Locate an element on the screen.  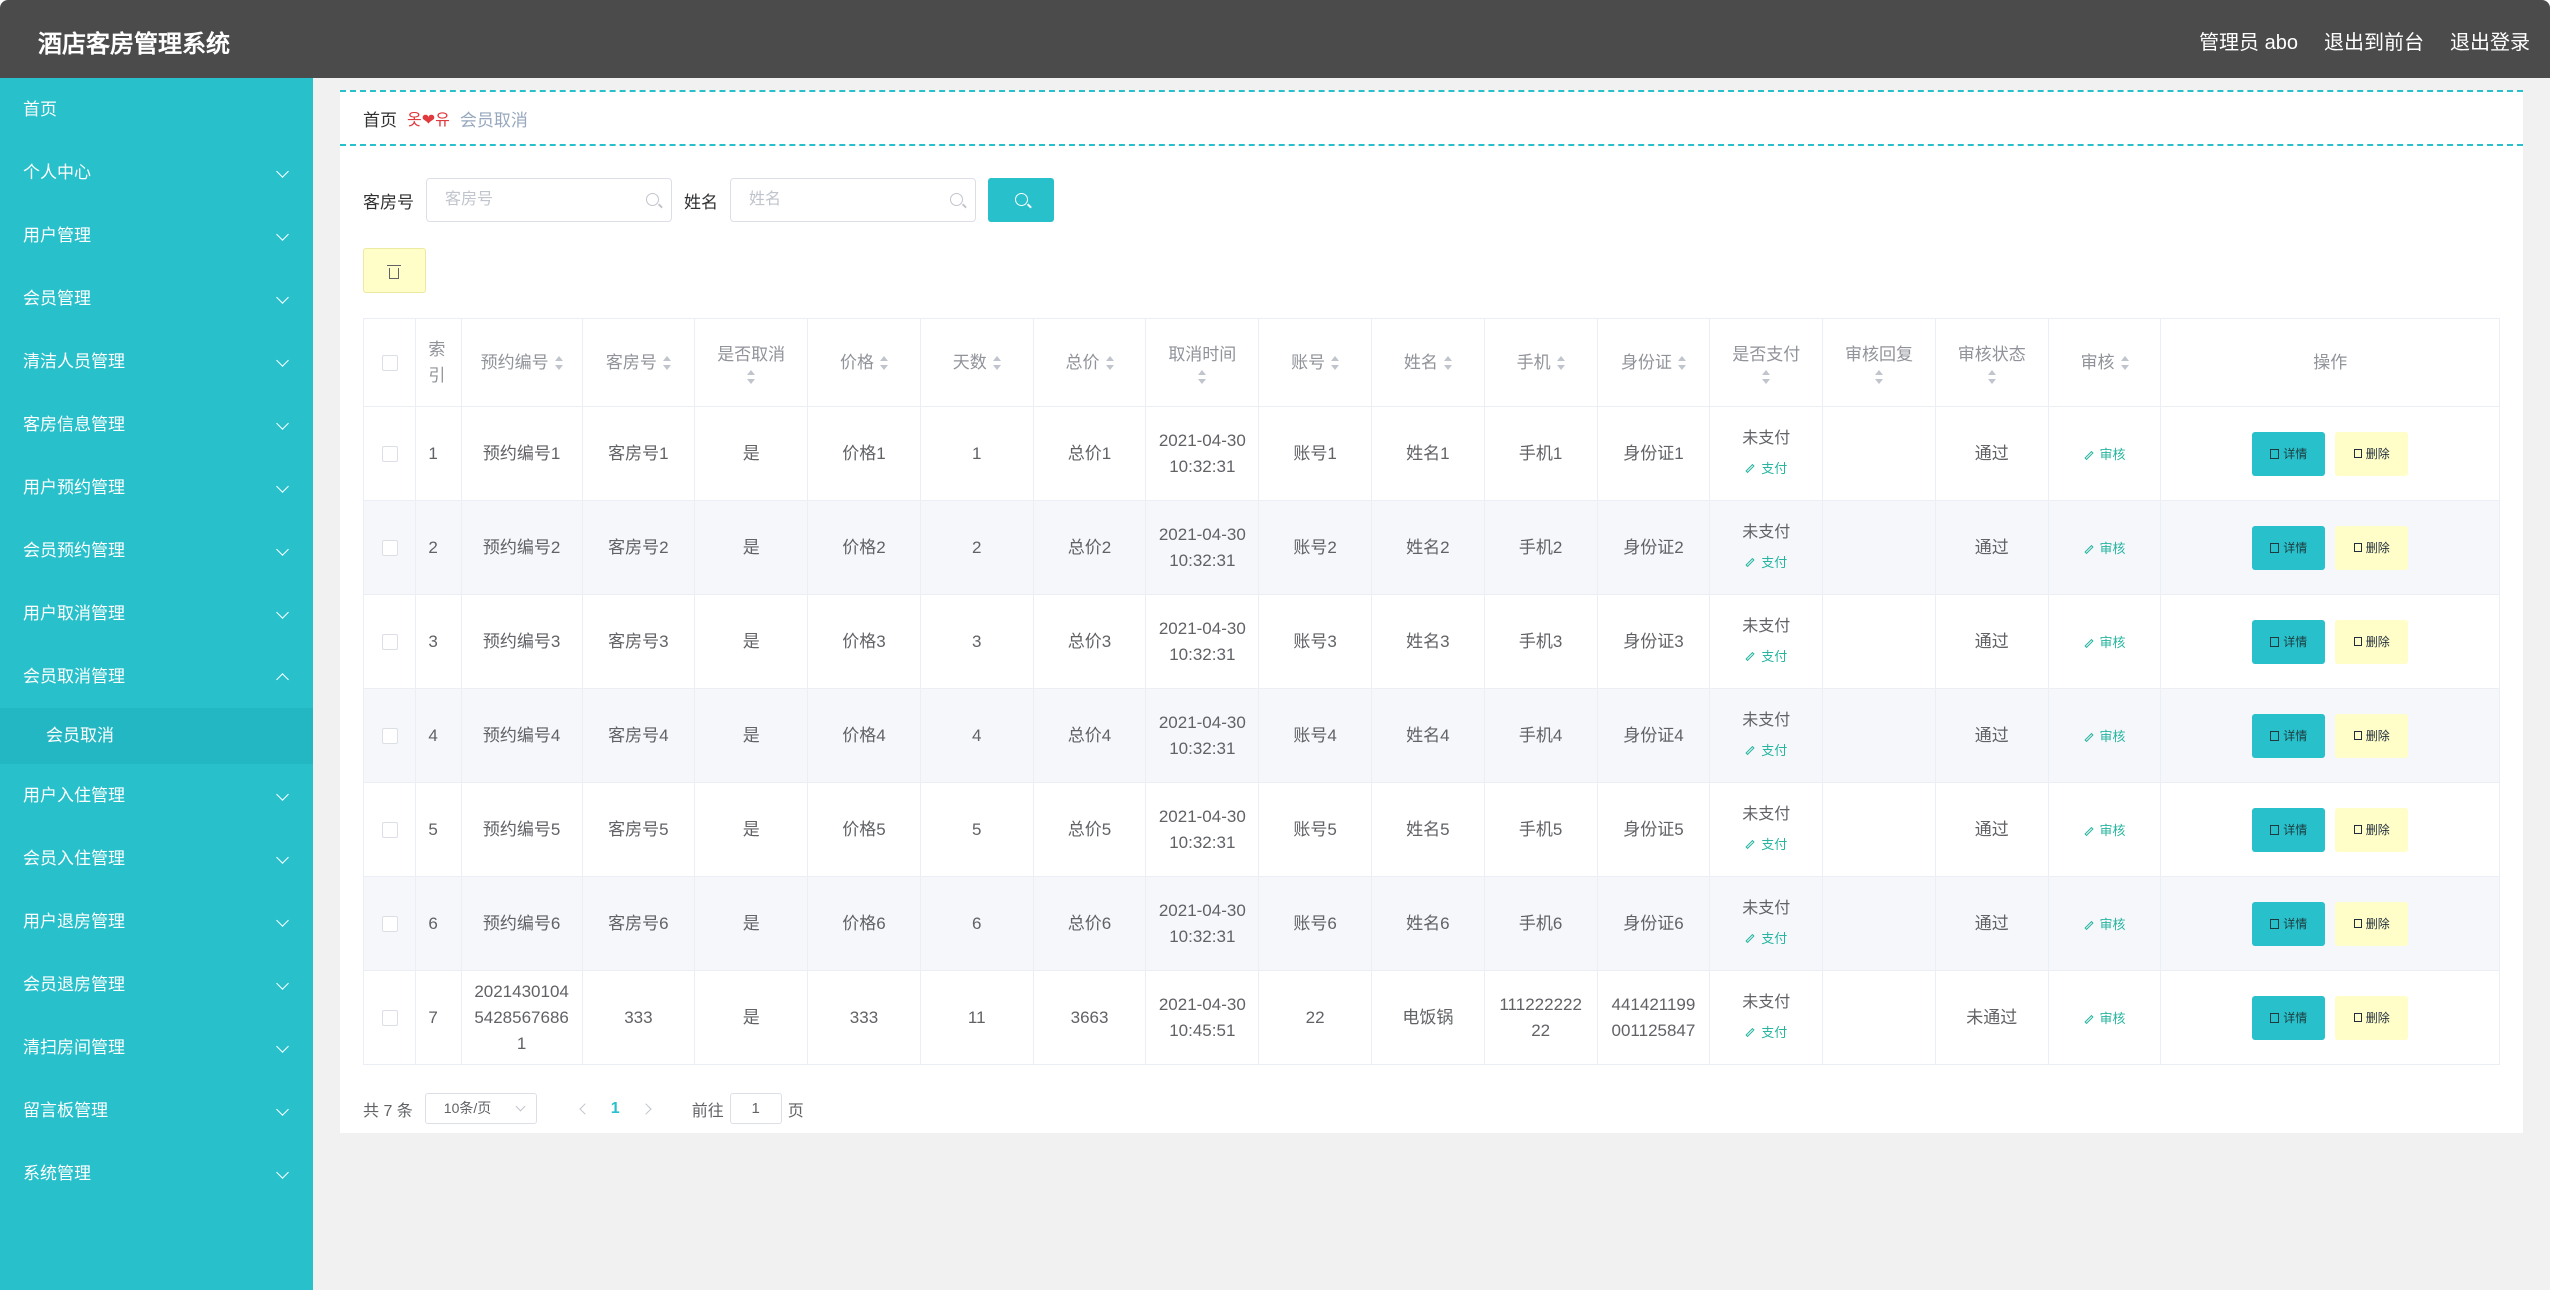
column-header: 是否支付 is located at coordinates (1766, 362).